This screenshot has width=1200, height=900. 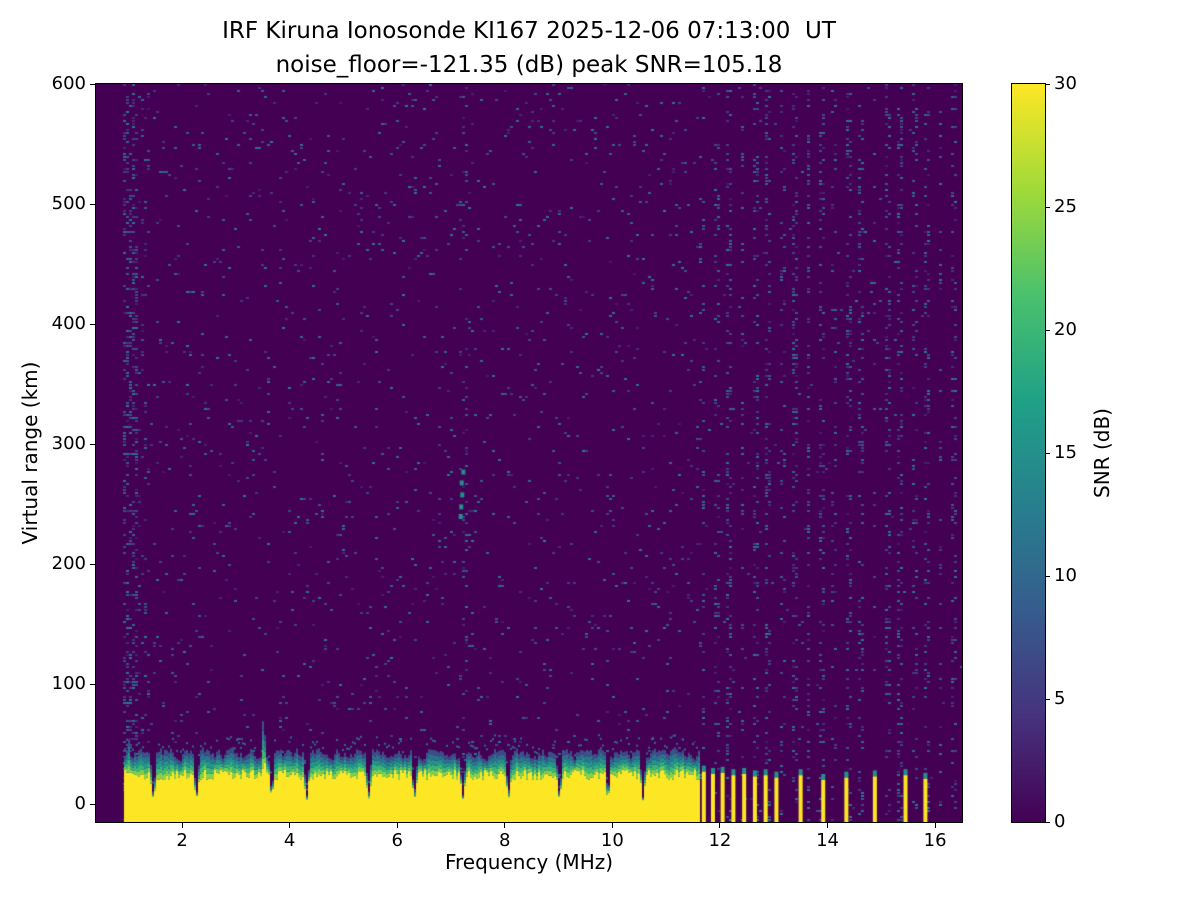 I want to click on x-tick-label: 14, so click(x=827, y=840).